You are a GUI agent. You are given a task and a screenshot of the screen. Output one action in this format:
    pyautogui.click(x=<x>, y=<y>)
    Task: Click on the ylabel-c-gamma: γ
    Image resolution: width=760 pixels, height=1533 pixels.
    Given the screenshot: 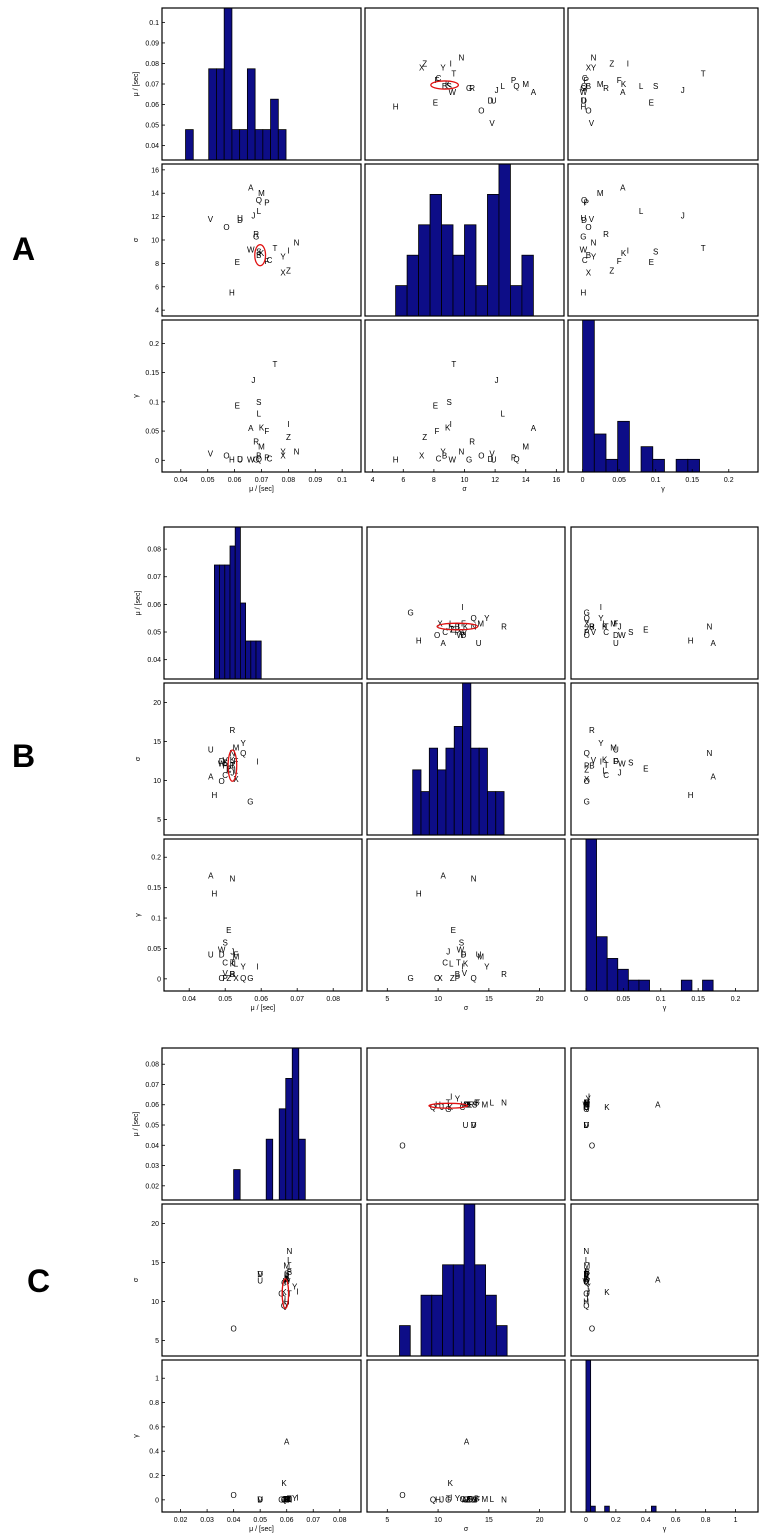 What is the action you would take?
    pyautogui.click(x=136, y=1436)
    